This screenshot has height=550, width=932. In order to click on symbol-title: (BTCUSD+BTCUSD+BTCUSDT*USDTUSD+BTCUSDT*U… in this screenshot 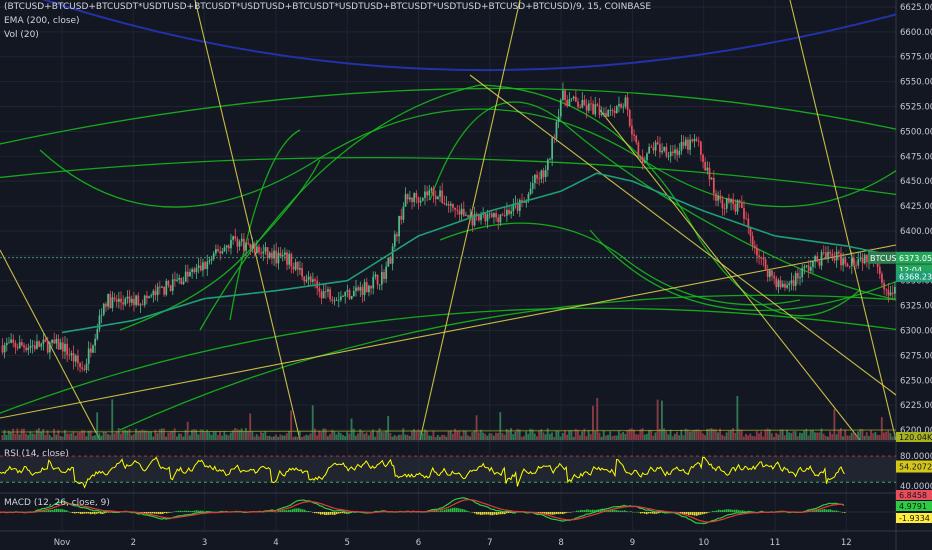, I will do `click(328, 7)`.